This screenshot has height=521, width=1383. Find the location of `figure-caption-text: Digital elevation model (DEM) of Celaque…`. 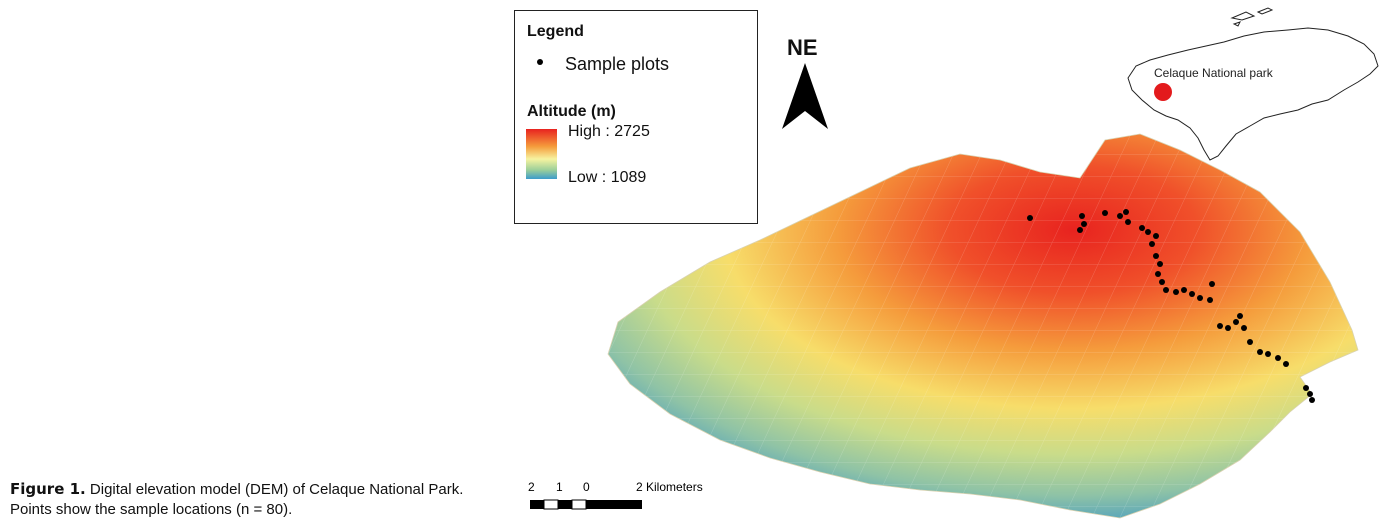

figure-caption-text: Digital elevation model (DEM) of Celaque… is located at coordinates (237, 499).